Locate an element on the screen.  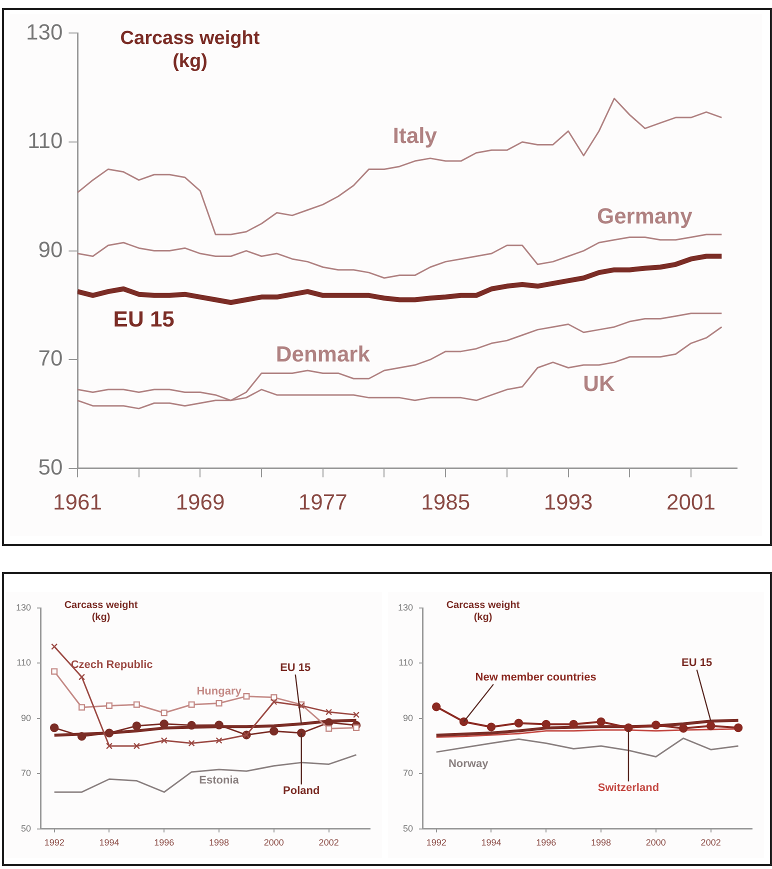
series-label: Estonia is located at coordinates (219, 780).